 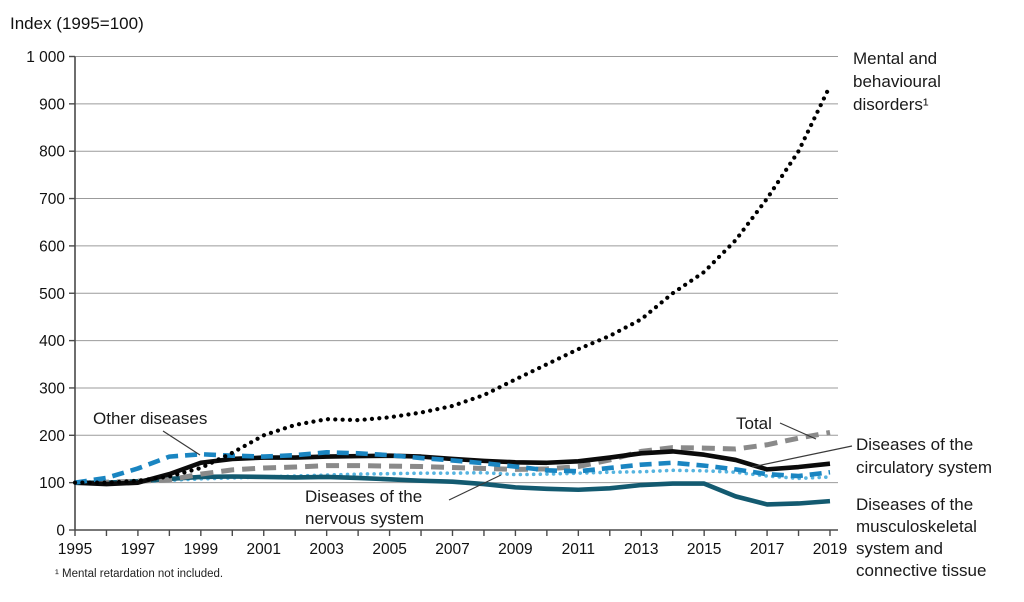 I want to click on y-tick-label: 500, so click(x=52, y=294).